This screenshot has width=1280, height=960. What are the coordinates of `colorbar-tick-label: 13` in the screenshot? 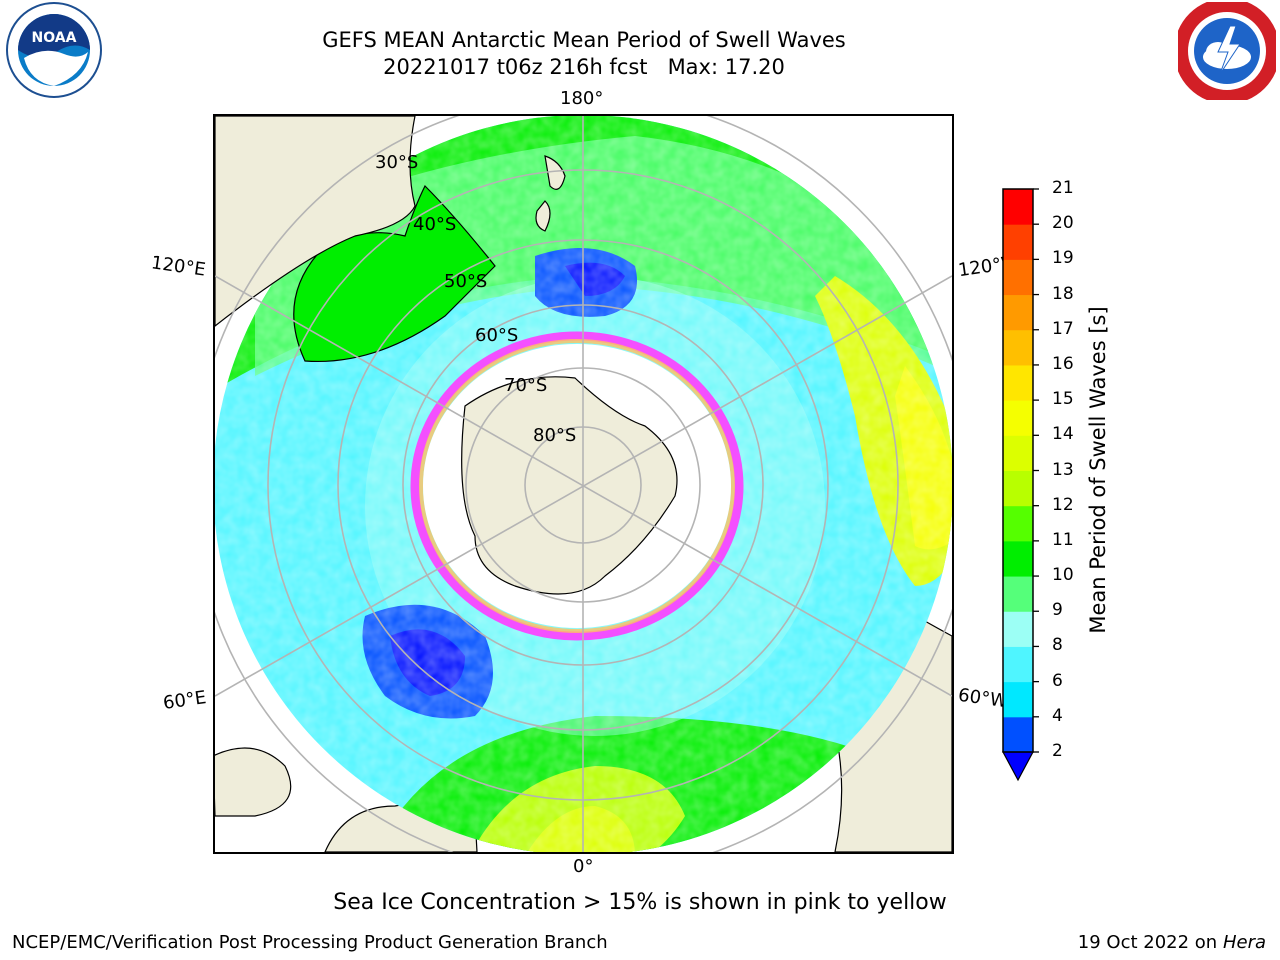 It's located at (1063, 469).